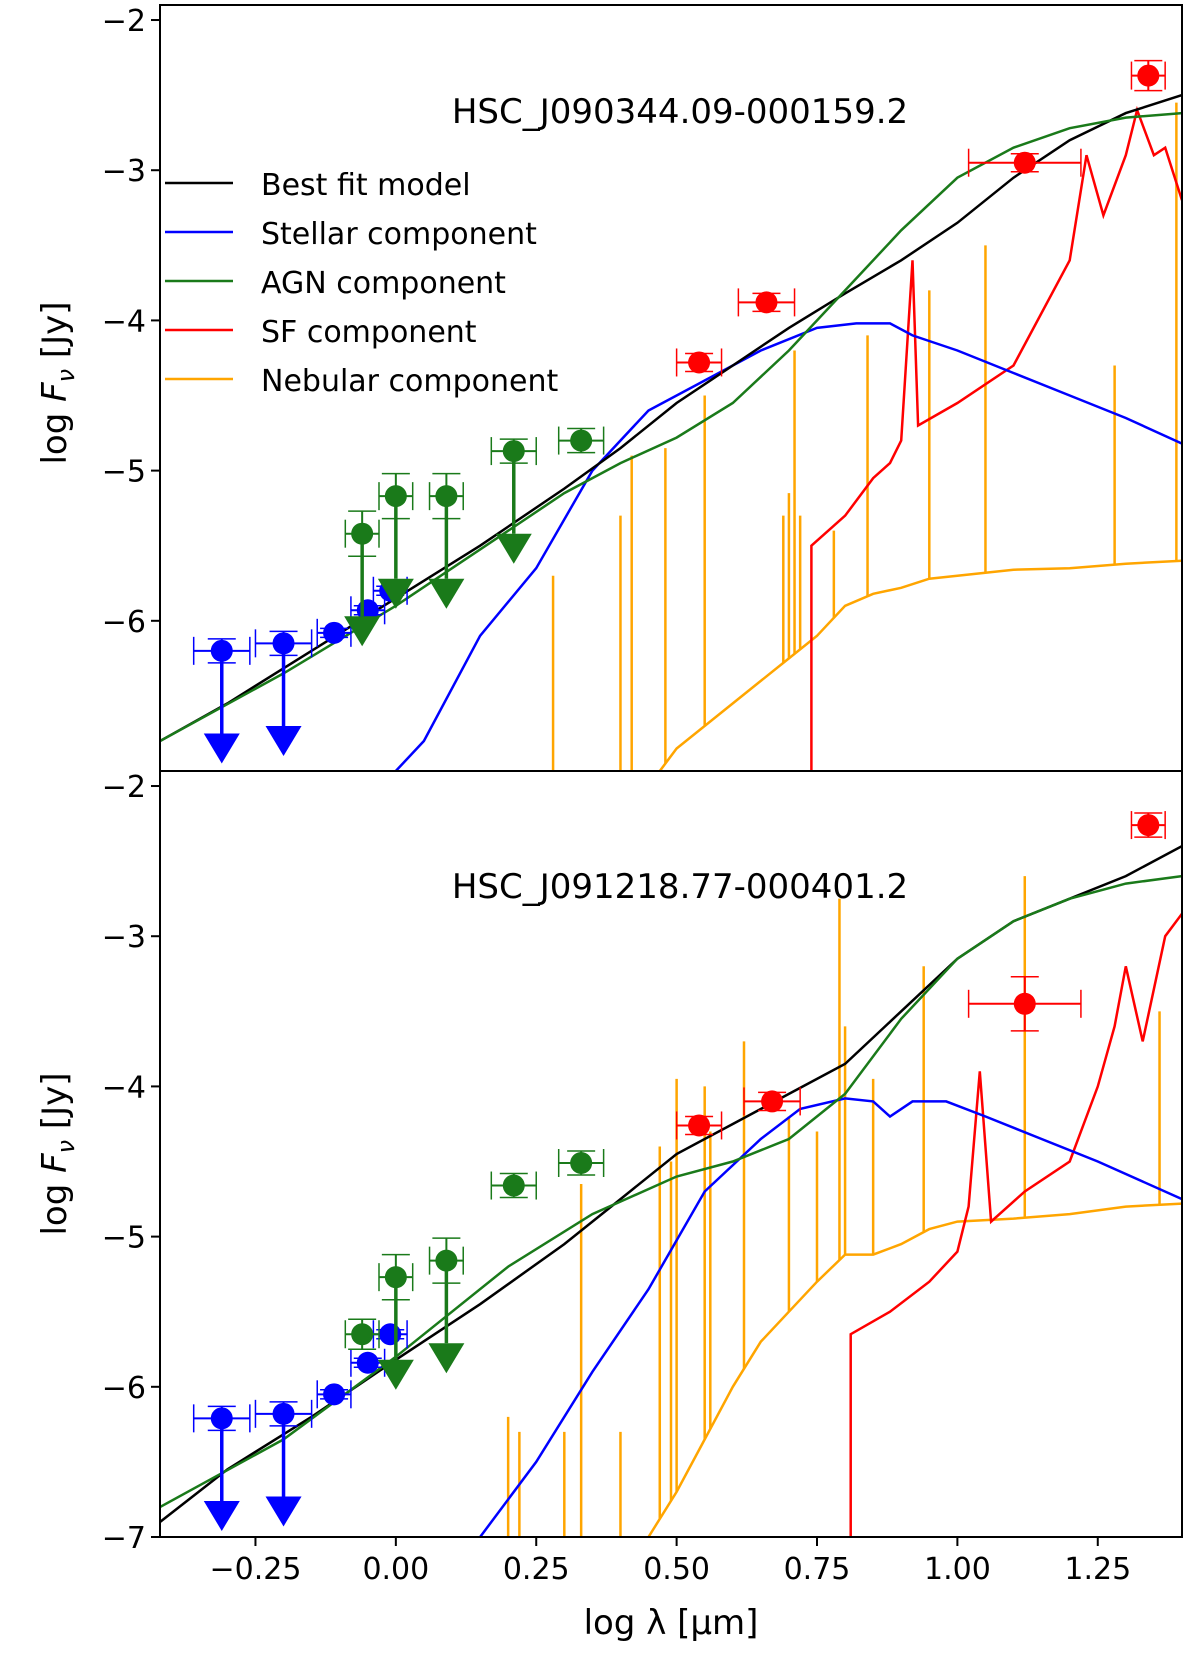 Image resolution: width=1200 pixels, height=1663 pixels. Describe the element at coordinates (680, 887) in the screenshot. I see `chart-title-bottom: HSC_J091218.77-000401.2` at that location.